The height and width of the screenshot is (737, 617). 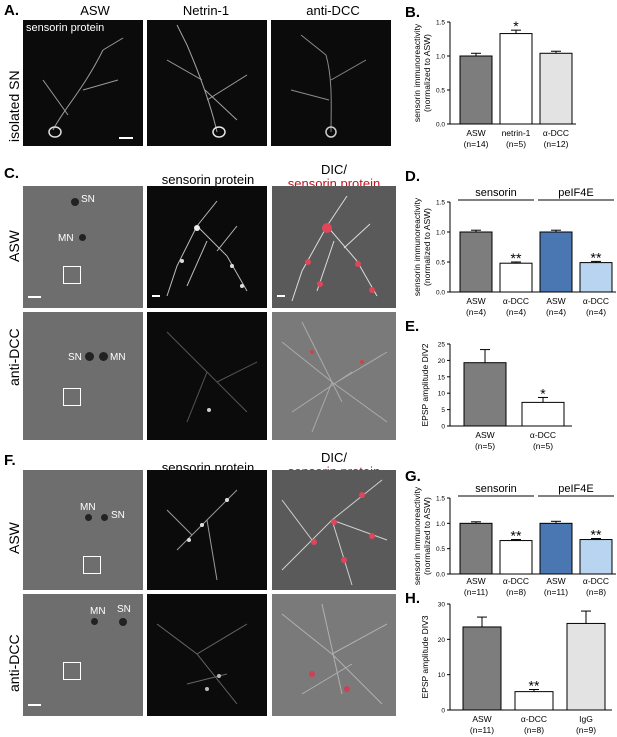 What do you see at coordinates (14, 246) in the screenshot?
I see `row-label-asw: ASW` at bounding box center [14, 246].